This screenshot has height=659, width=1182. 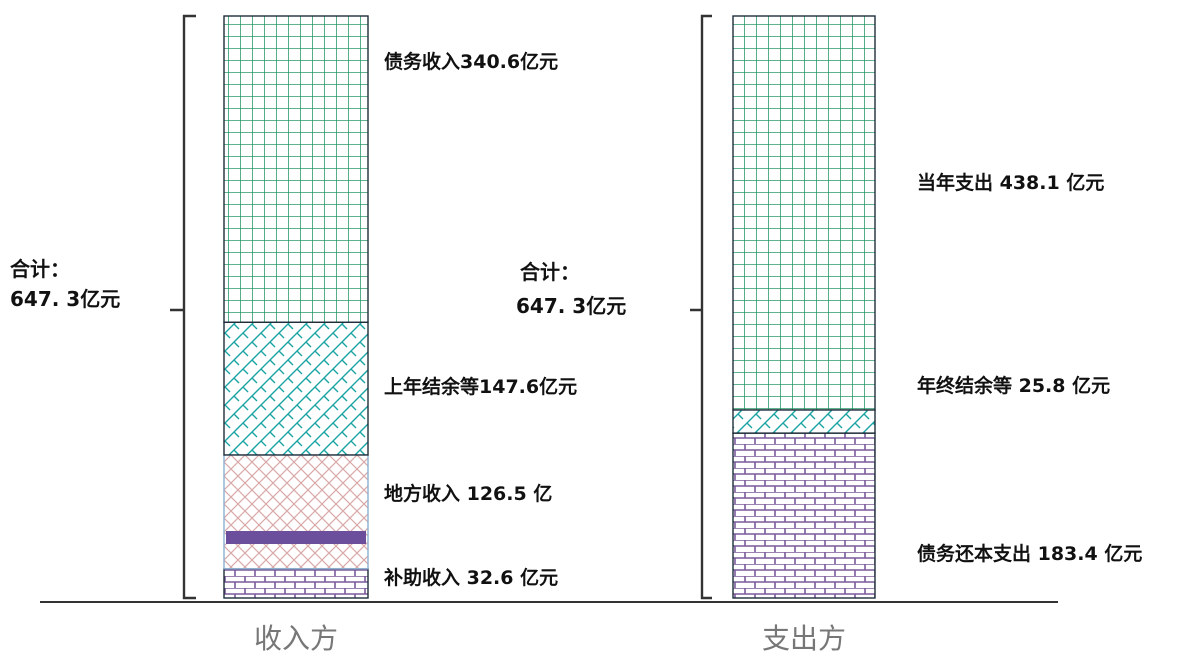 I want to click on middle-total-title: 合计：, so click(x=550, y=272).